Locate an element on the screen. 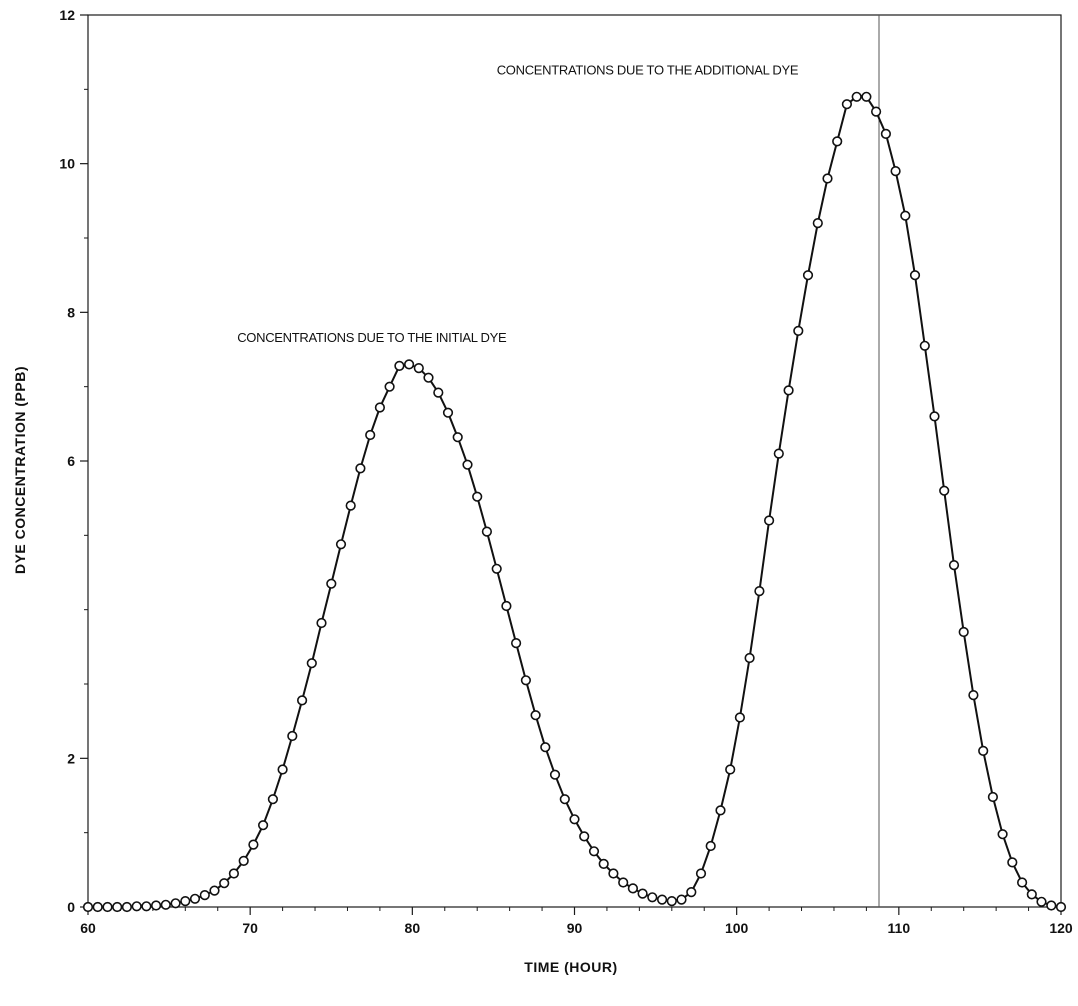 The width and height of the screenshot is (1078, 1006). x-tick-label: 60 is located at coordinates (88, 928).